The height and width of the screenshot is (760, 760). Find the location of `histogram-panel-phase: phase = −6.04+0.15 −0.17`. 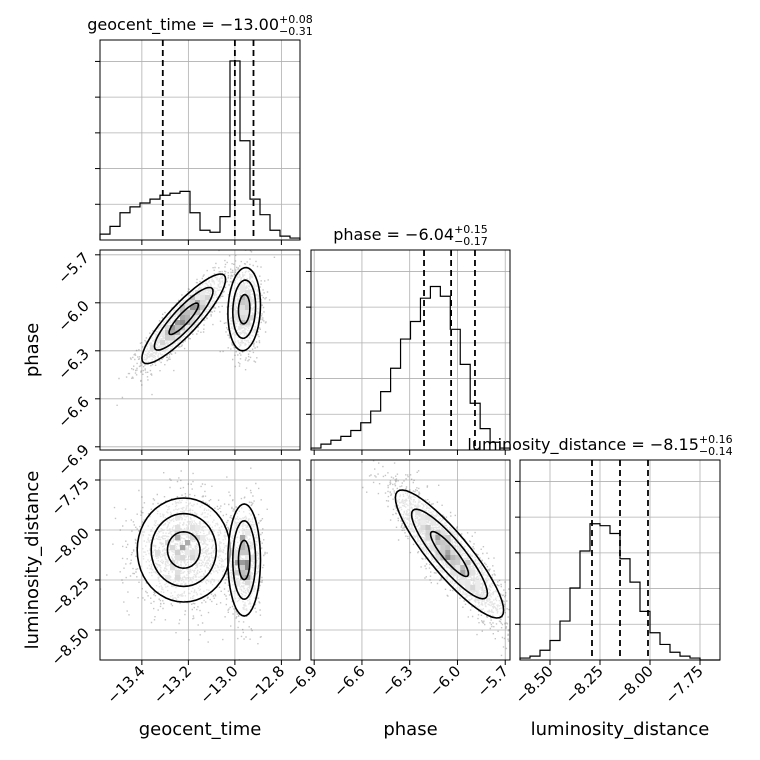

histogram-panel-phase: phase = −6.04+0.15 −0.17 is located at coordinates (408, 339).